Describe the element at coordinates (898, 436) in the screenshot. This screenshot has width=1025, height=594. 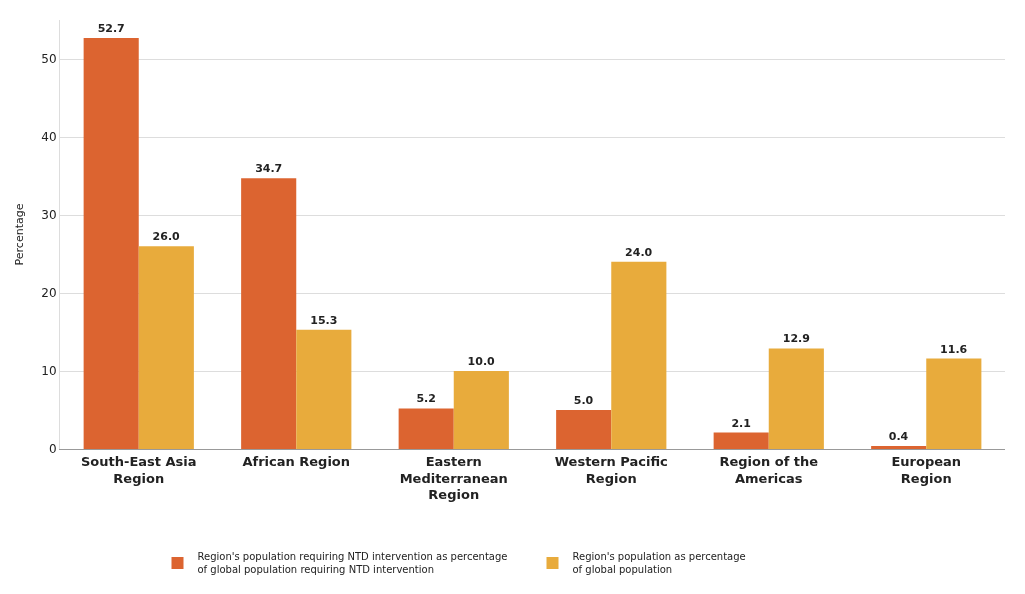
I see `data-label: 0.4` at that location.